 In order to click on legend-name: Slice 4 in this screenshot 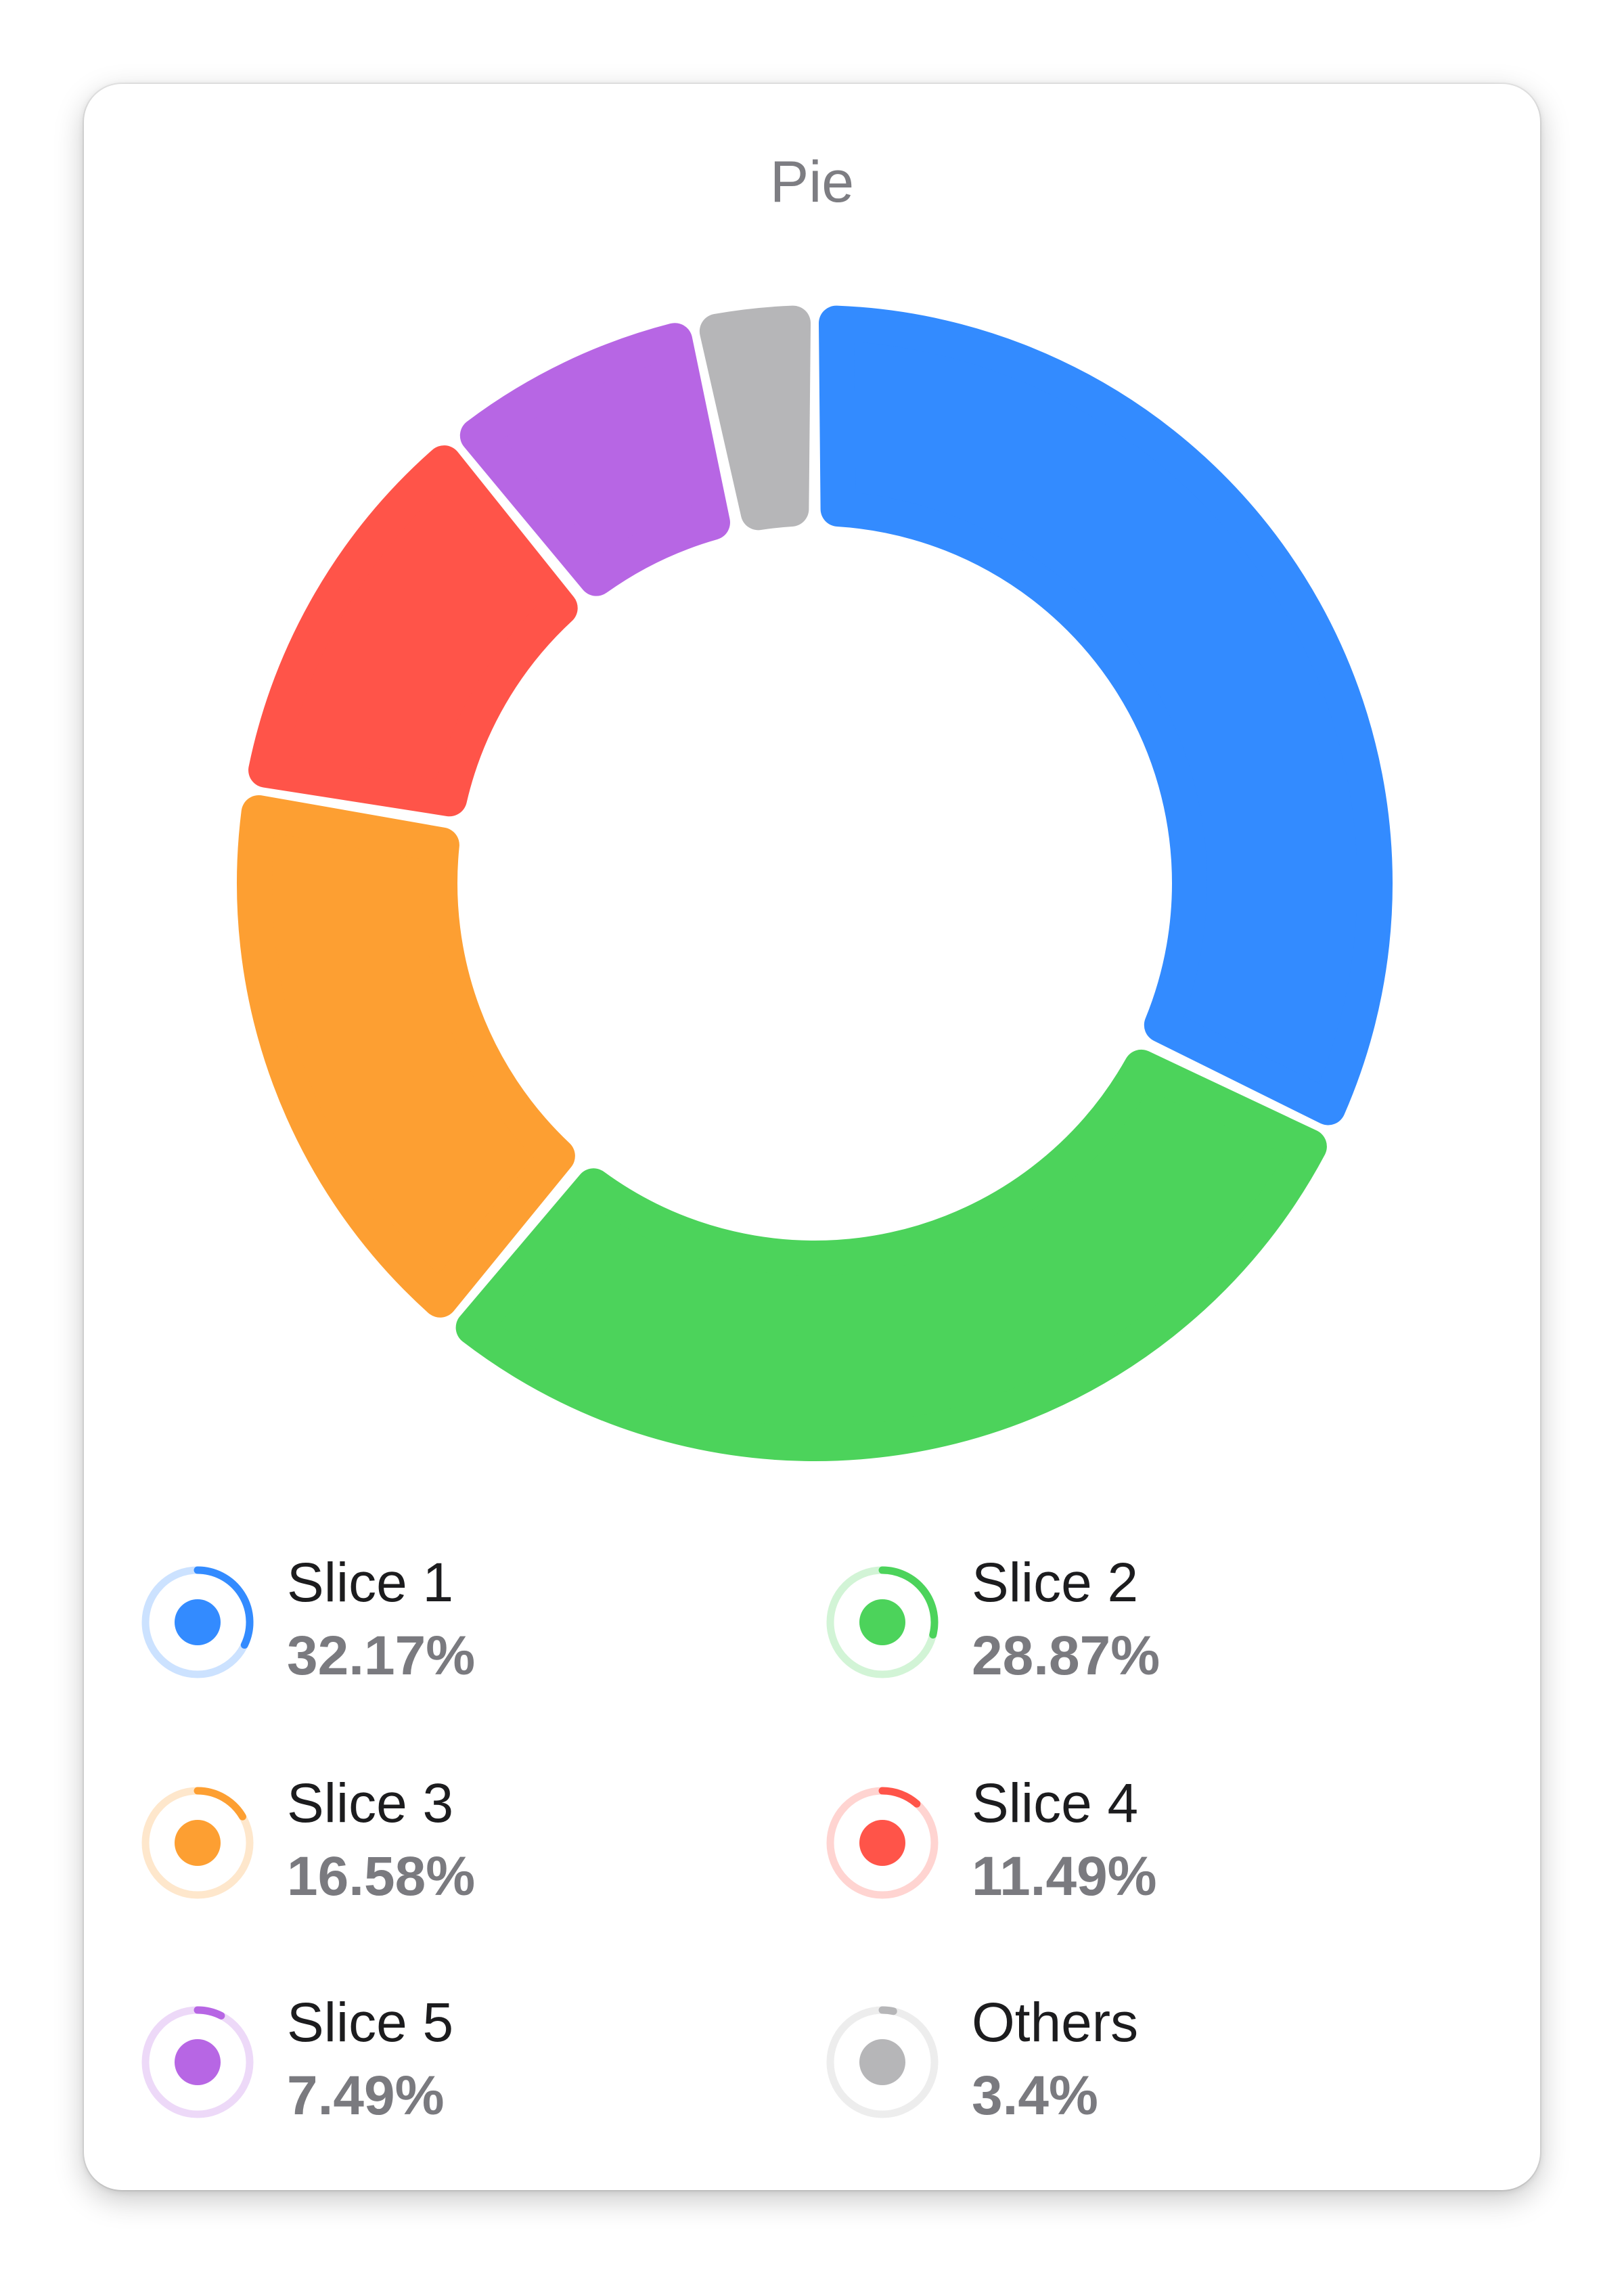, I will do `click(1055, 1803)`.